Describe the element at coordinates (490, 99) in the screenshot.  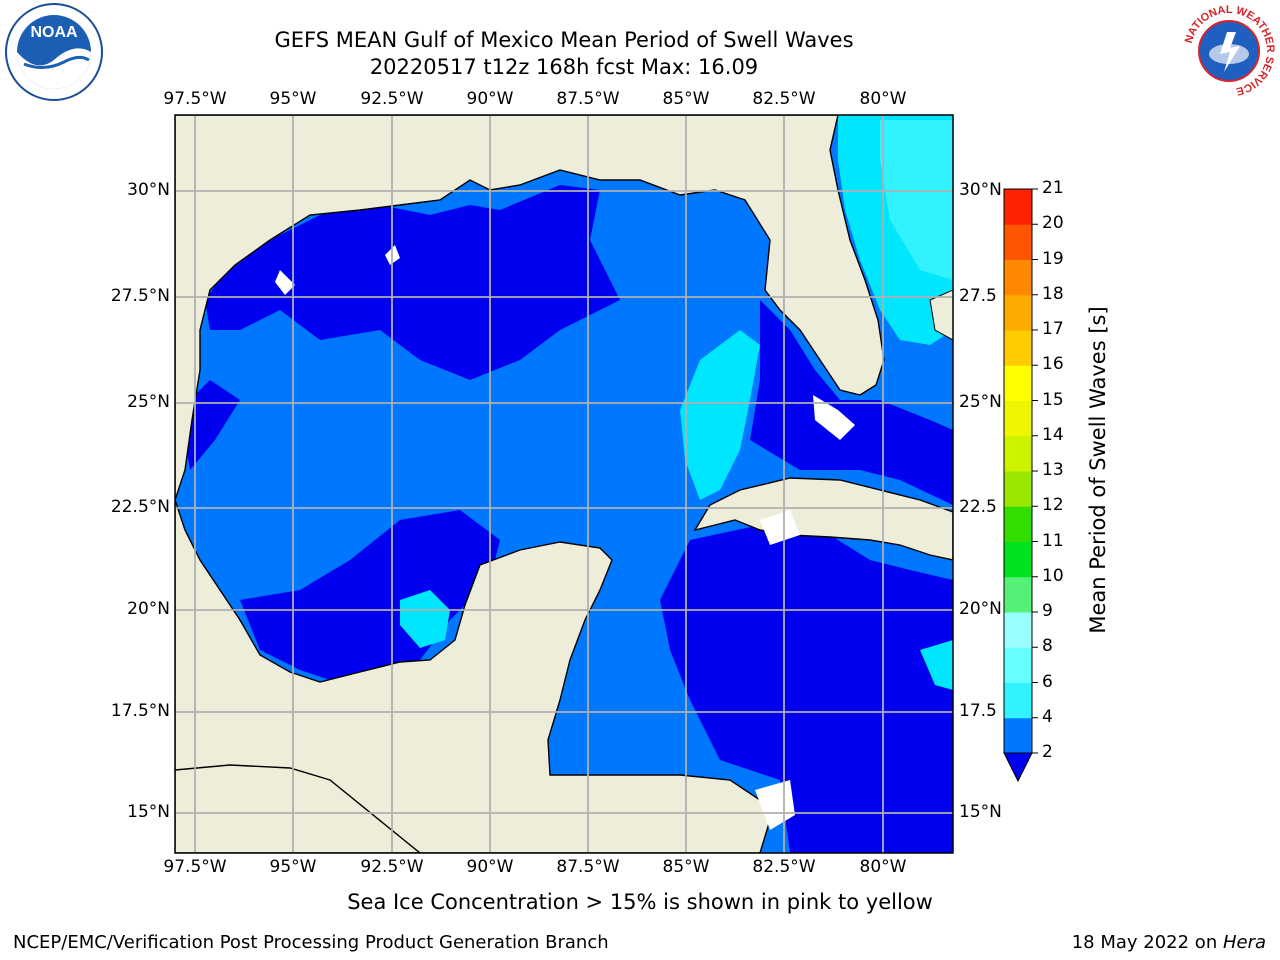
I see `lon-label-top: 90°W` at that location.